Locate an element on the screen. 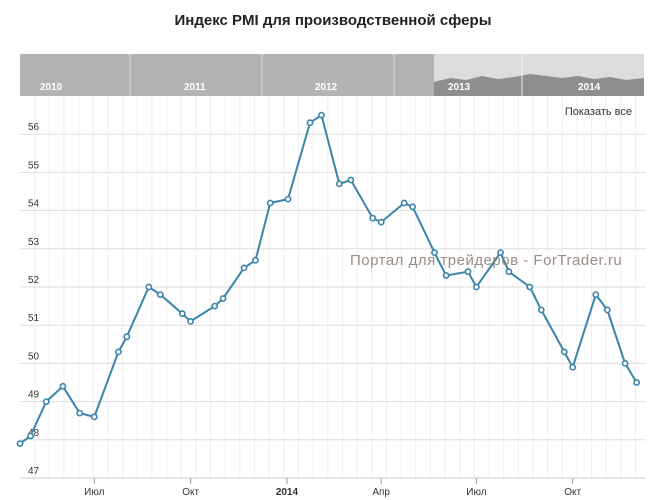 Image resolution: width=666 pixels, height=500 pixels. navigator-year-label: 2014 is located at coordinates (589, 87).